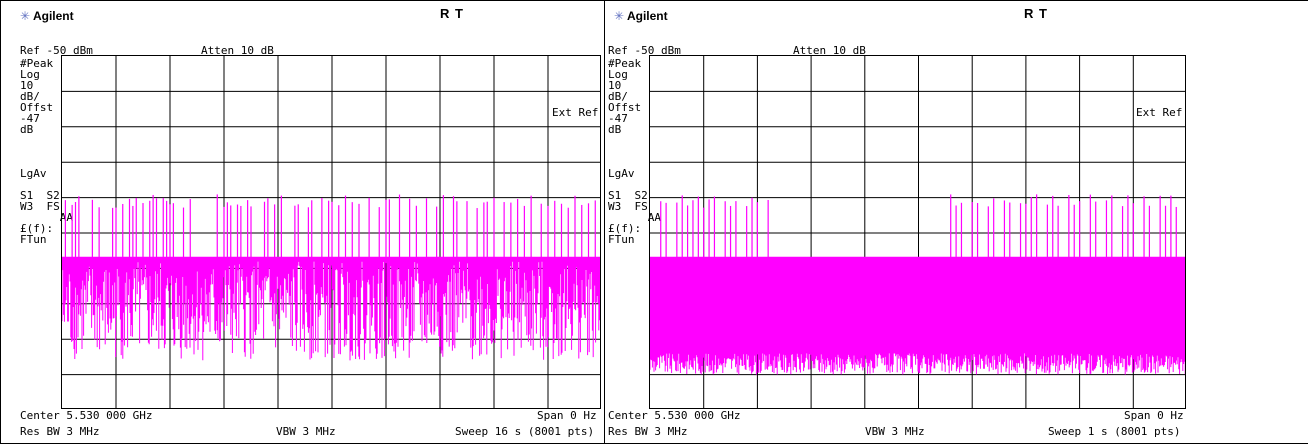  What do you see at coordinates (525, 431) in the screenshot?
I see `sweep-time: Sweep 16 s (8001 pts)` at bounding box center [525, 431].